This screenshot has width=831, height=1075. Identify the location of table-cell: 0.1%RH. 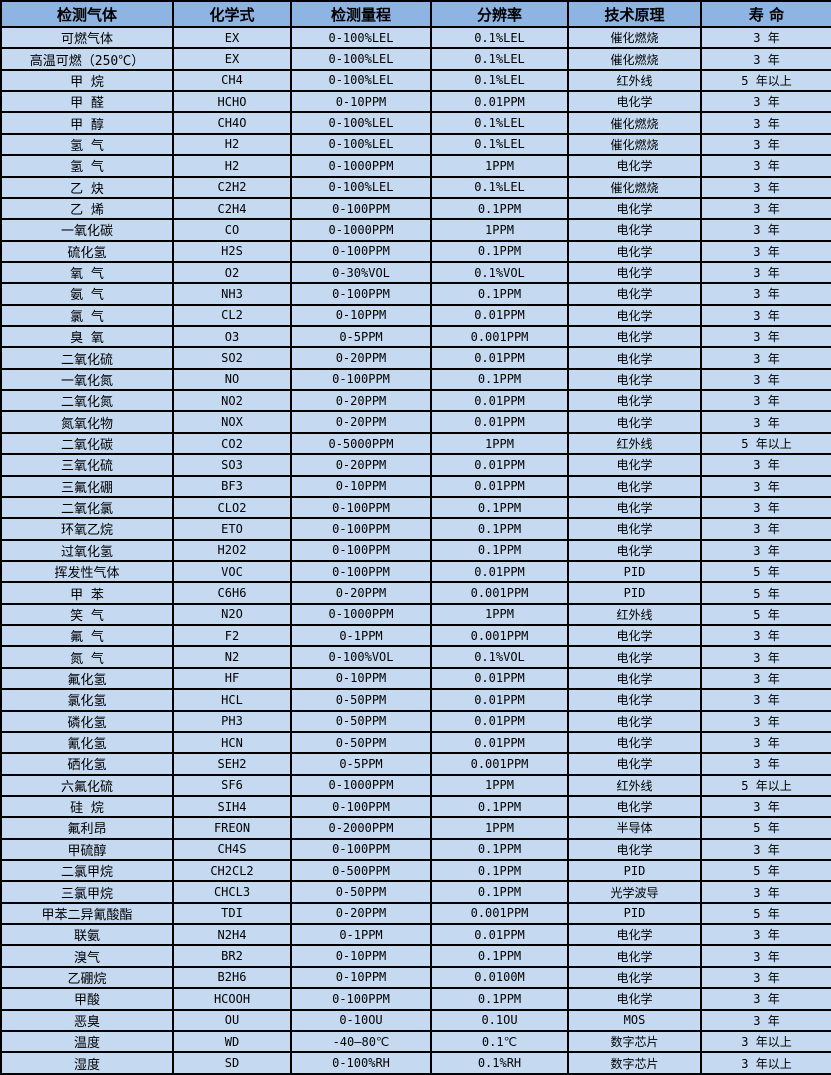
(499, 1063).